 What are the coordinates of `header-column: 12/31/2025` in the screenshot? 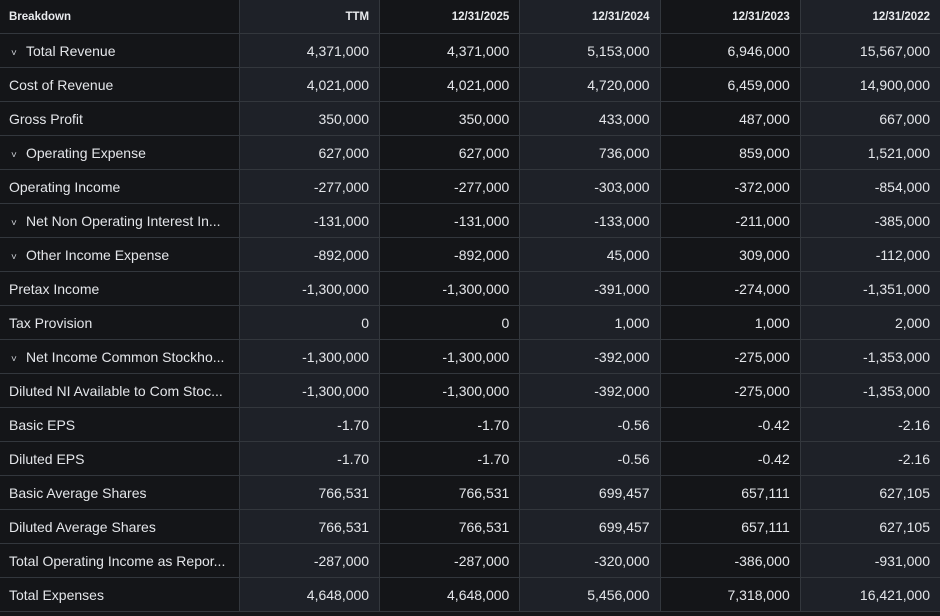 It's located at (450, 17).